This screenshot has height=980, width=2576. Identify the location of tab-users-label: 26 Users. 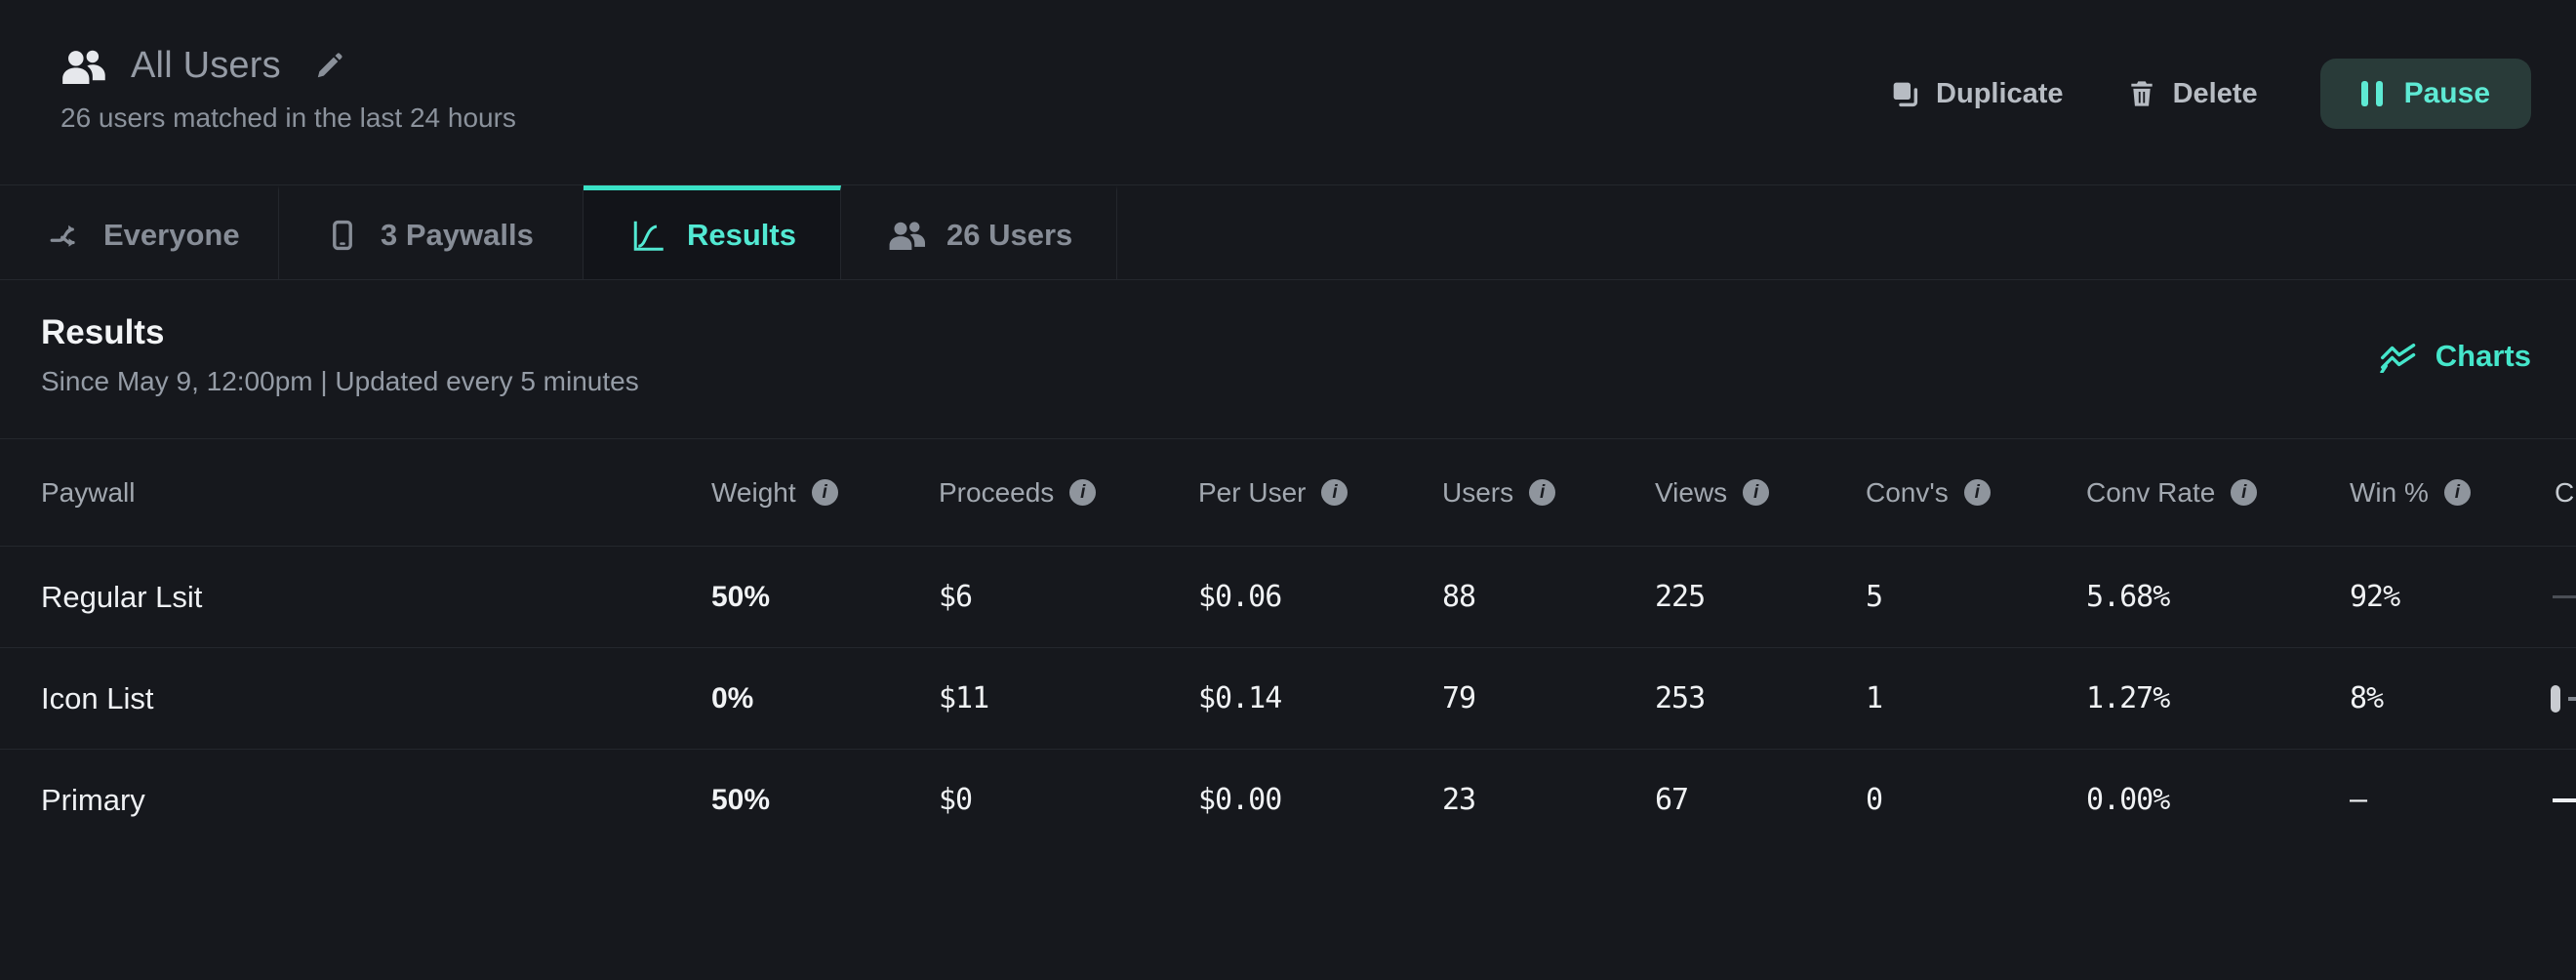
(1010, 235).